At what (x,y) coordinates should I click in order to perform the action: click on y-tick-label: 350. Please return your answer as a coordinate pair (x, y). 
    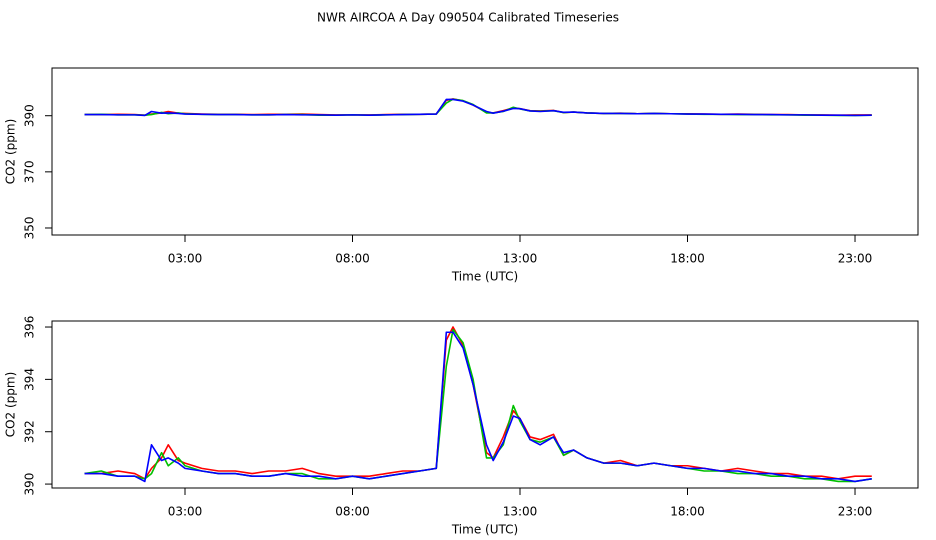
    Looking at the image, I should click on (30, 228).